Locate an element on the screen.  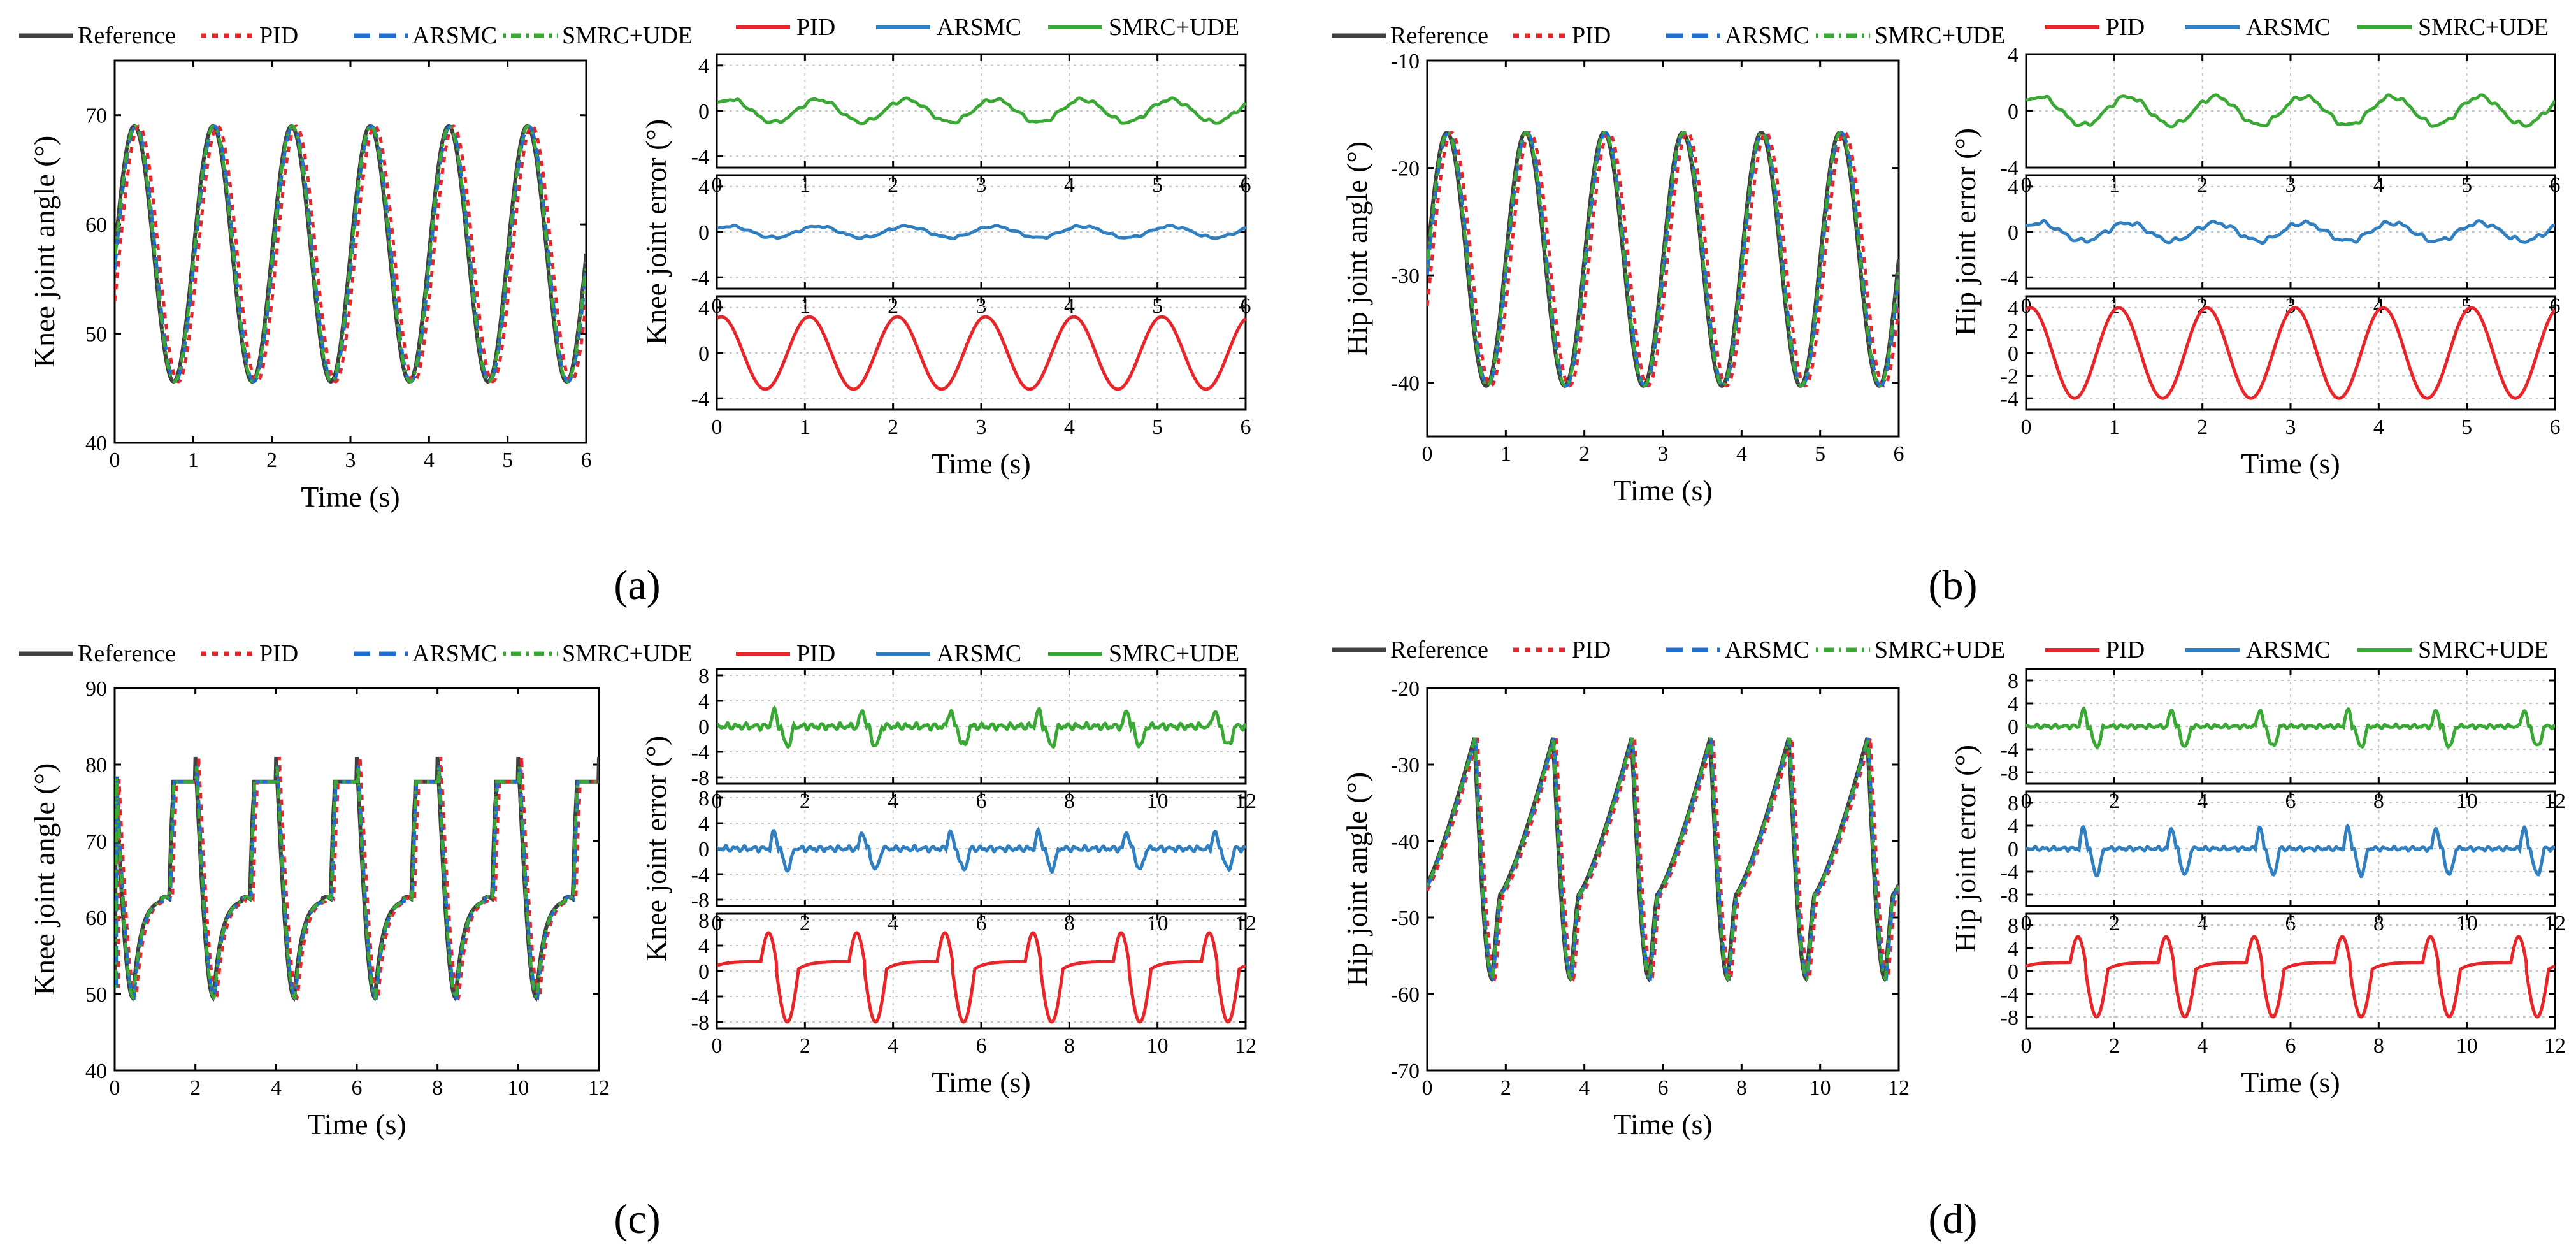
c-error-sub1-ytick-label-0: -8 is located at coordinates (700, 900).